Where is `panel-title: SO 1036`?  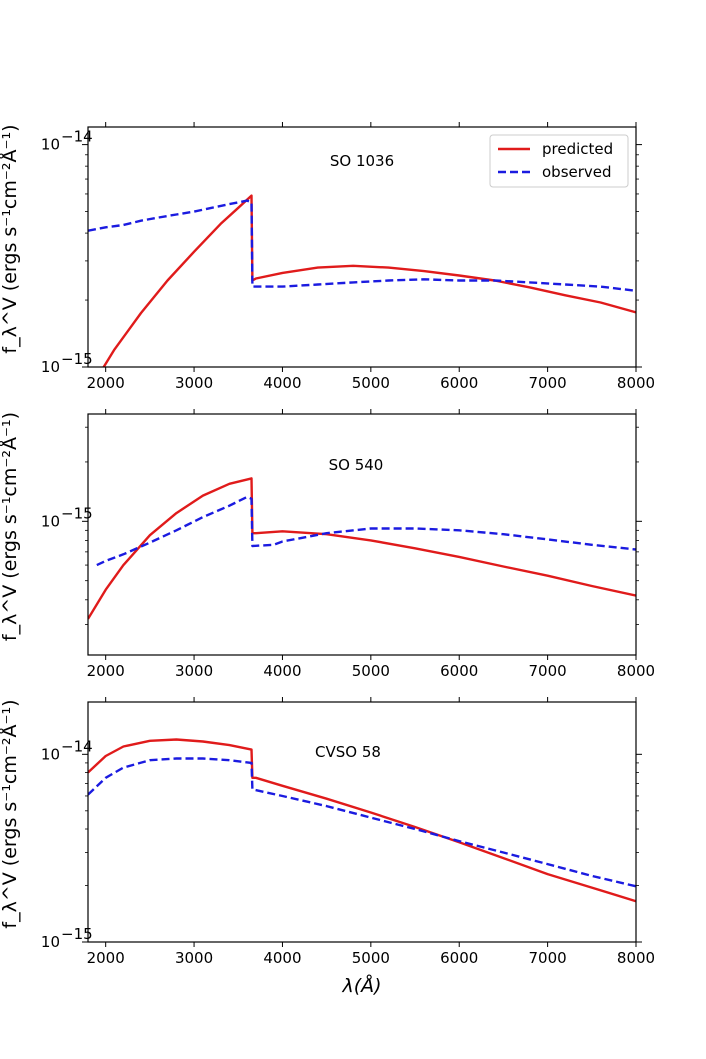 panel-title: SO 1036 is located at coordinates (362, 161).